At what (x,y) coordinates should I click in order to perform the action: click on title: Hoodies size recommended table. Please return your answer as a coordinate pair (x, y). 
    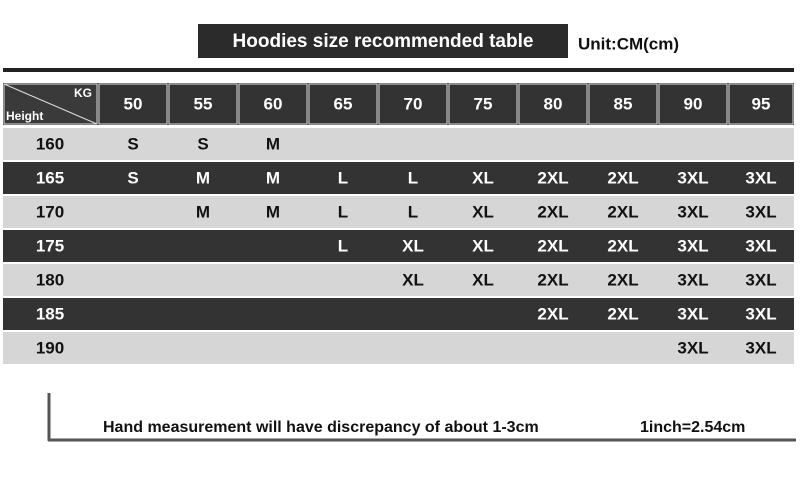
    Looking at the image, I should click on (383, 41).